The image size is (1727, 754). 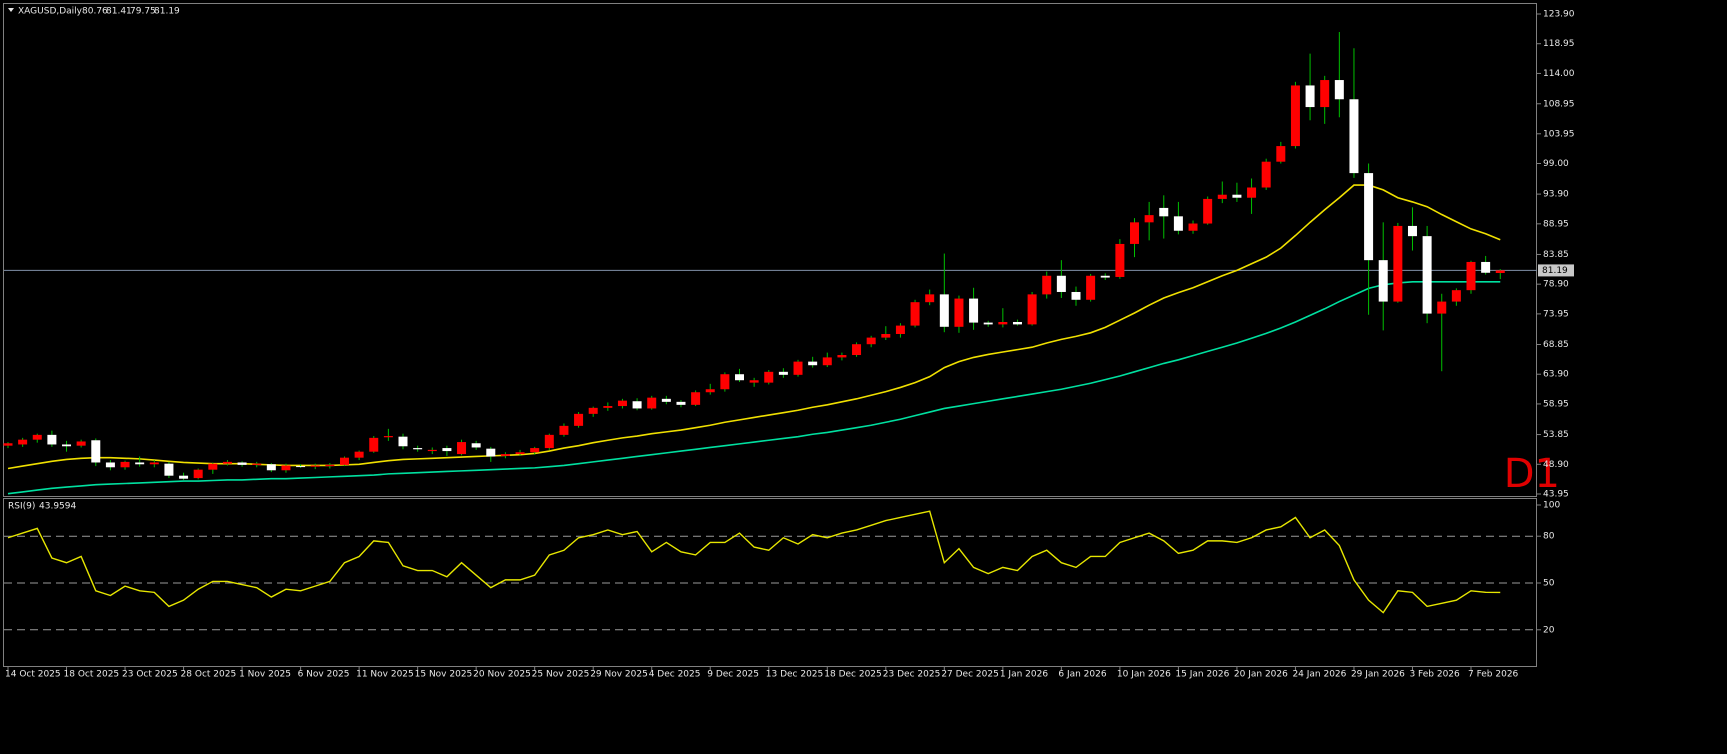 I want to click on rsi-tick-label: 80, so click(x=1549, y=537).